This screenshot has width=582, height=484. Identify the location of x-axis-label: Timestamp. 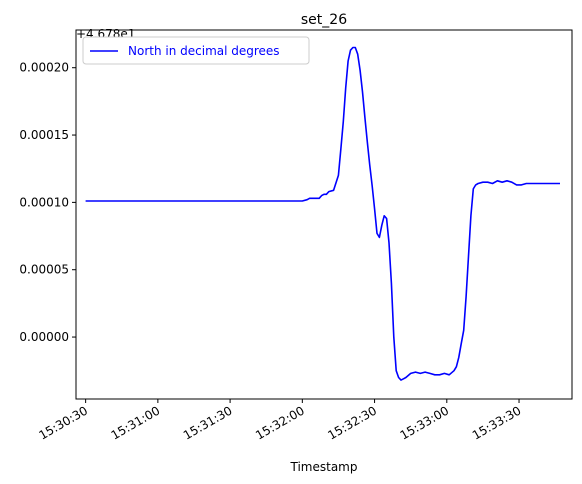
(324, 467).